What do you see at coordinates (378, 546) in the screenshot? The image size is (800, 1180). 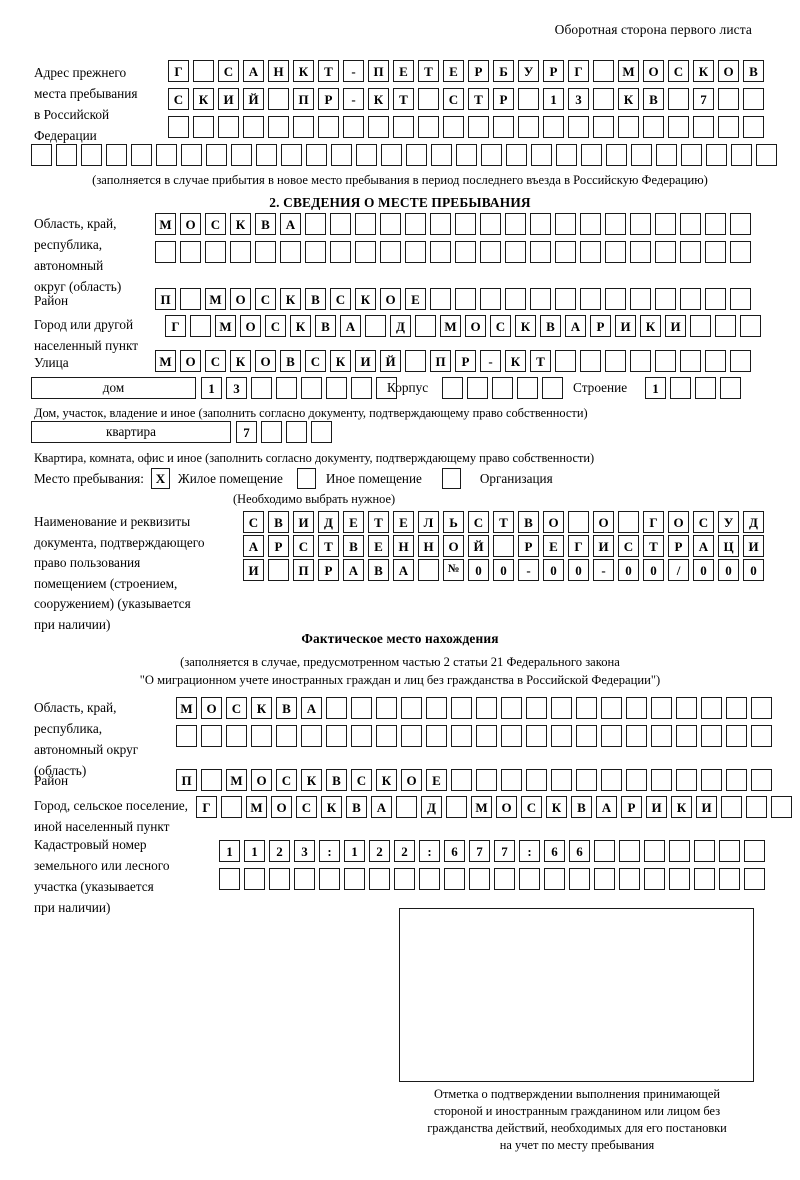 I see `document-r2-cell-6: Е` at bounding box center [378, 546].